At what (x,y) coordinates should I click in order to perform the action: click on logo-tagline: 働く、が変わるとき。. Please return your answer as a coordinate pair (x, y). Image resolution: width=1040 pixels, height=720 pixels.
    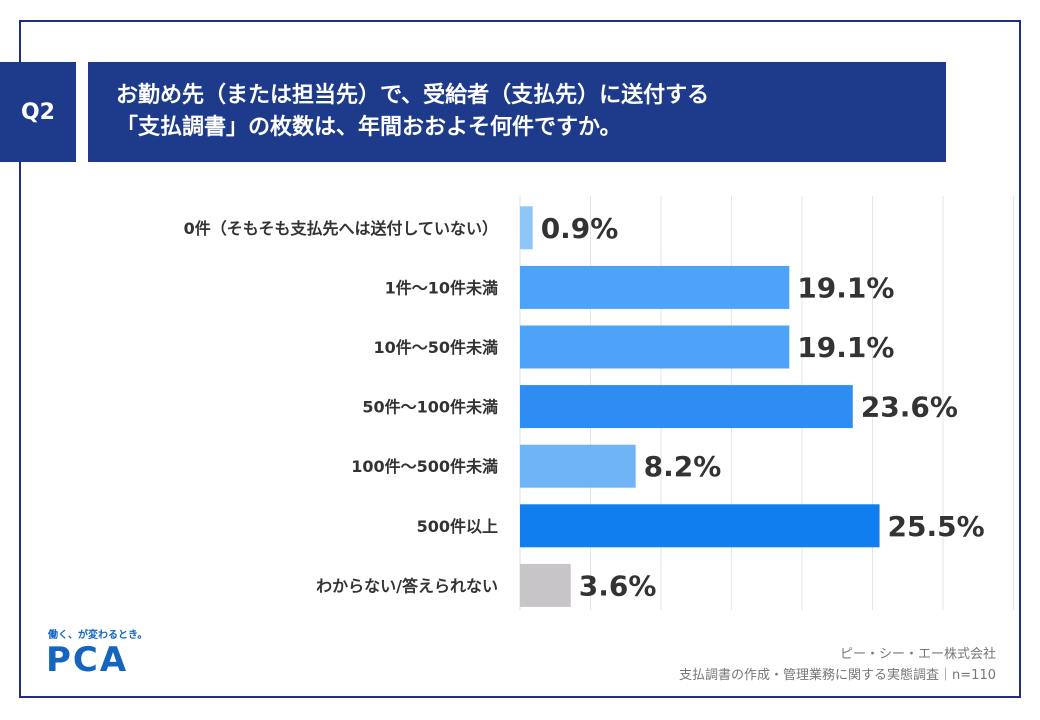
    Looking at the image, I should click on (98, 635).